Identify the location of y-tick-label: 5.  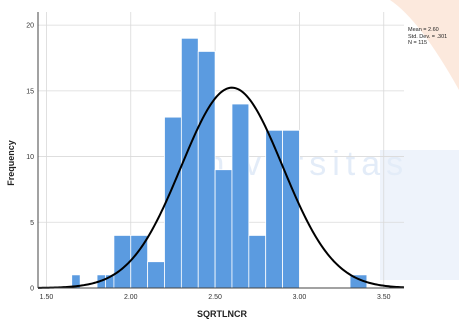
(32, 223).